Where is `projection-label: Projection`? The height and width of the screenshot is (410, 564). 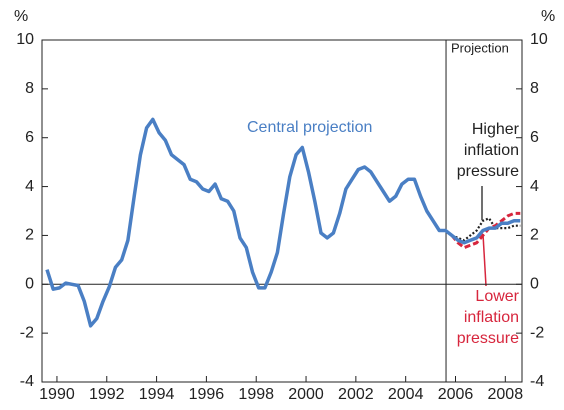 projection-label: Projection is located at coordinates (480, 47).